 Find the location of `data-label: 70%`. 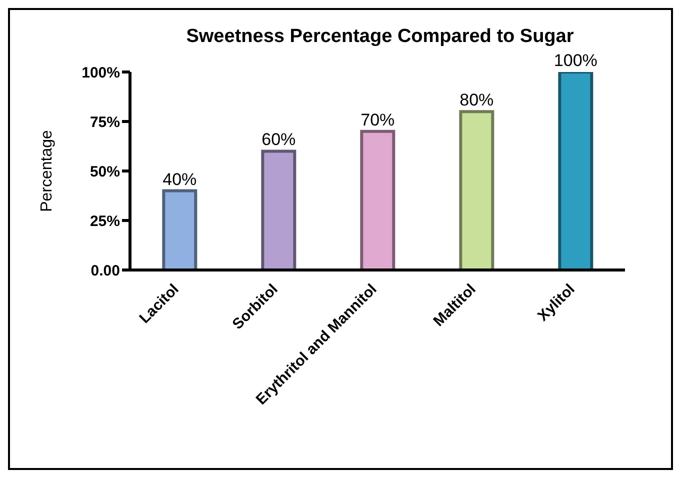

data-label: 70% is located at coordinates (377, 120).